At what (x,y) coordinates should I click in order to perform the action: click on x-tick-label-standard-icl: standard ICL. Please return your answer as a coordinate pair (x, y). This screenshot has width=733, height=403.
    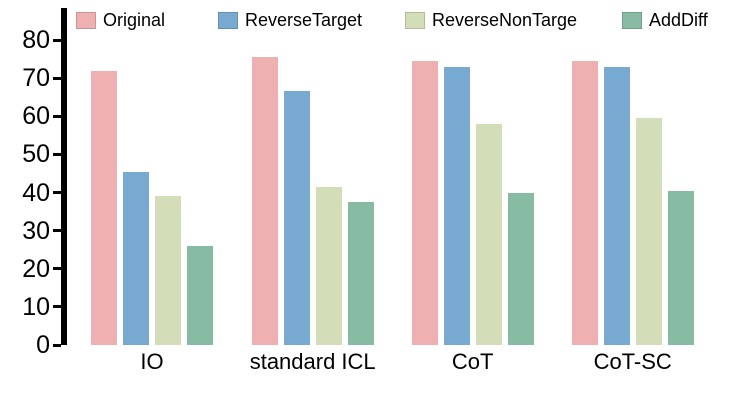
    Looking at the image, I should click on (312, 361).